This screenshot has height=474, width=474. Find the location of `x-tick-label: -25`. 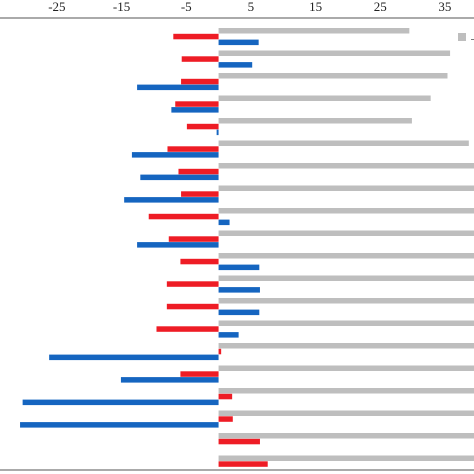

x-tick-label: -25 is located at coordinates (56, 7).